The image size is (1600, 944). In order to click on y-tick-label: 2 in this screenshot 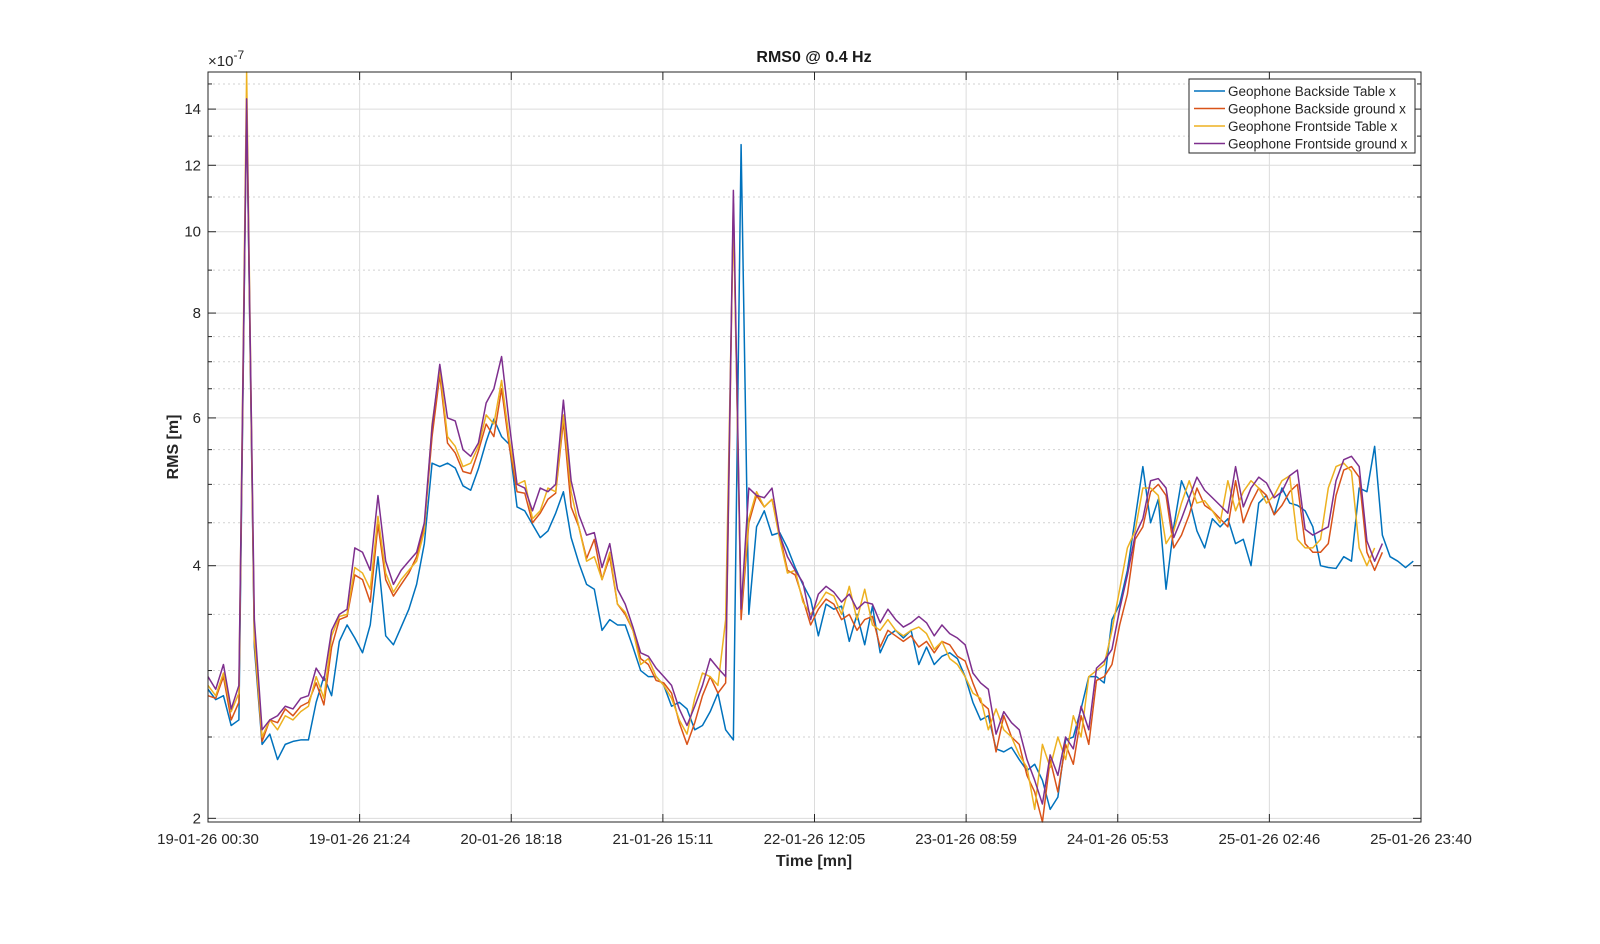, I will do `click(197, 818)`.